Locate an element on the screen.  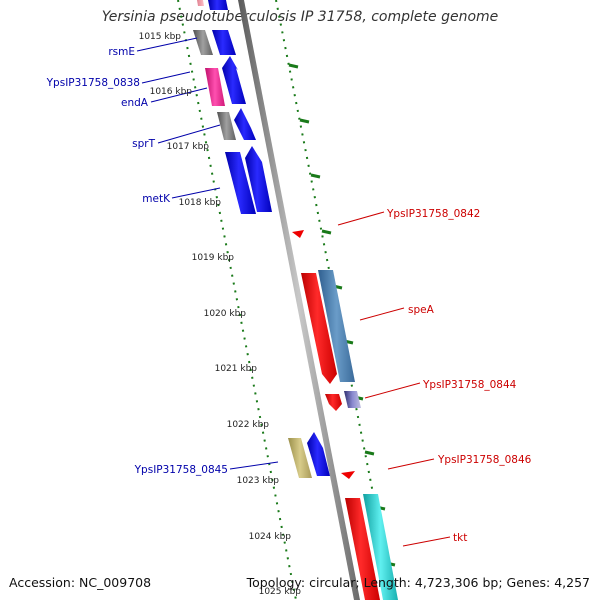
feature-label-ypsip31758_0845: YpsIP31758_0845 is located at coordinates (181, 470).